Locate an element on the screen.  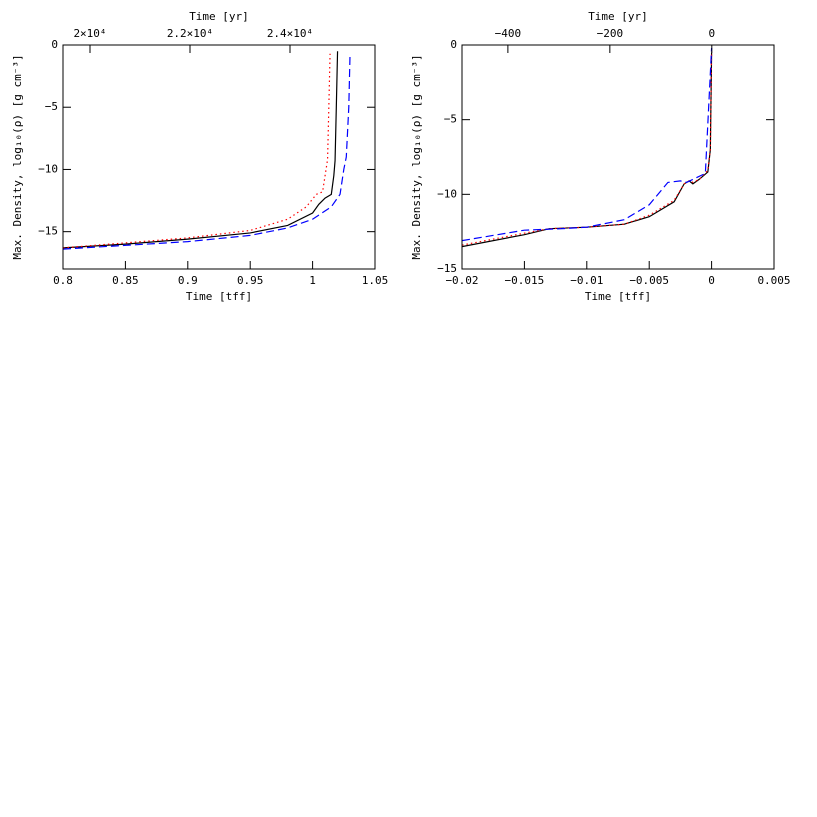
x-tick-label: 0 is located at coordinates (711, 280).